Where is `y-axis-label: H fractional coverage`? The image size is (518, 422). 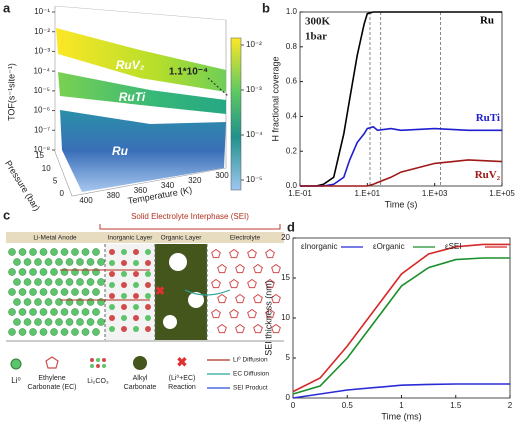
y-axis-label: H fractional coverage is located at coordinates (275, 98).